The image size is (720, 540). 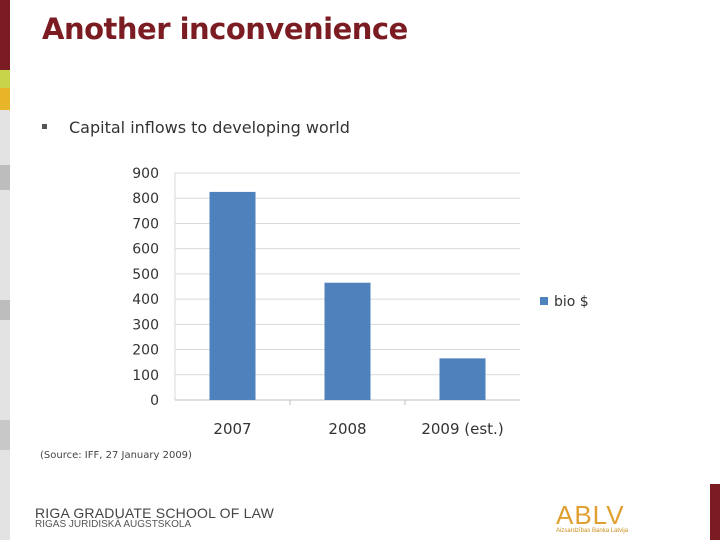 What do you see at coordinates (544, 301) in the screenshot?
I see `legend-swatch` at bounding box center [544, 301].